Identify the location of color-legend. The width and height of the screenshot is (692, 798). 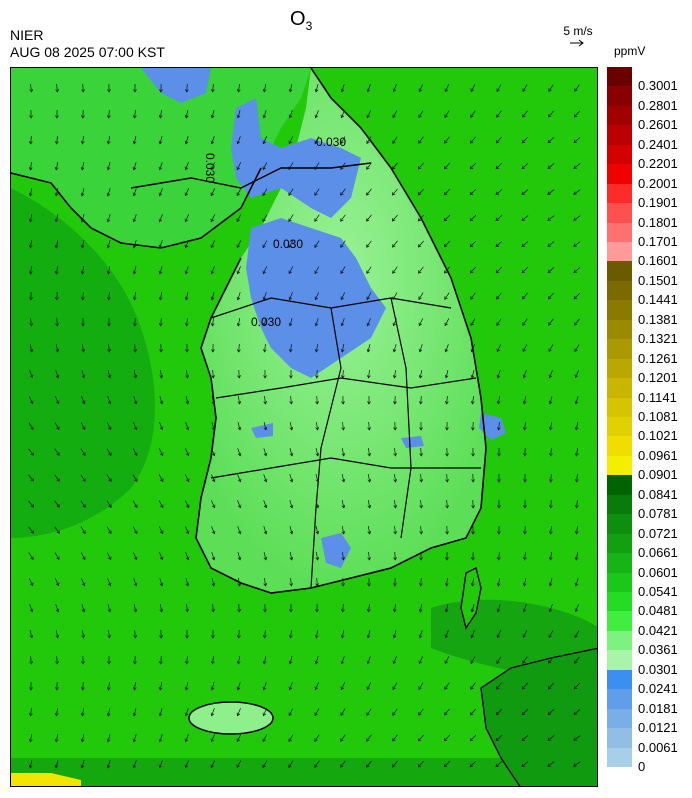
(620, 417).